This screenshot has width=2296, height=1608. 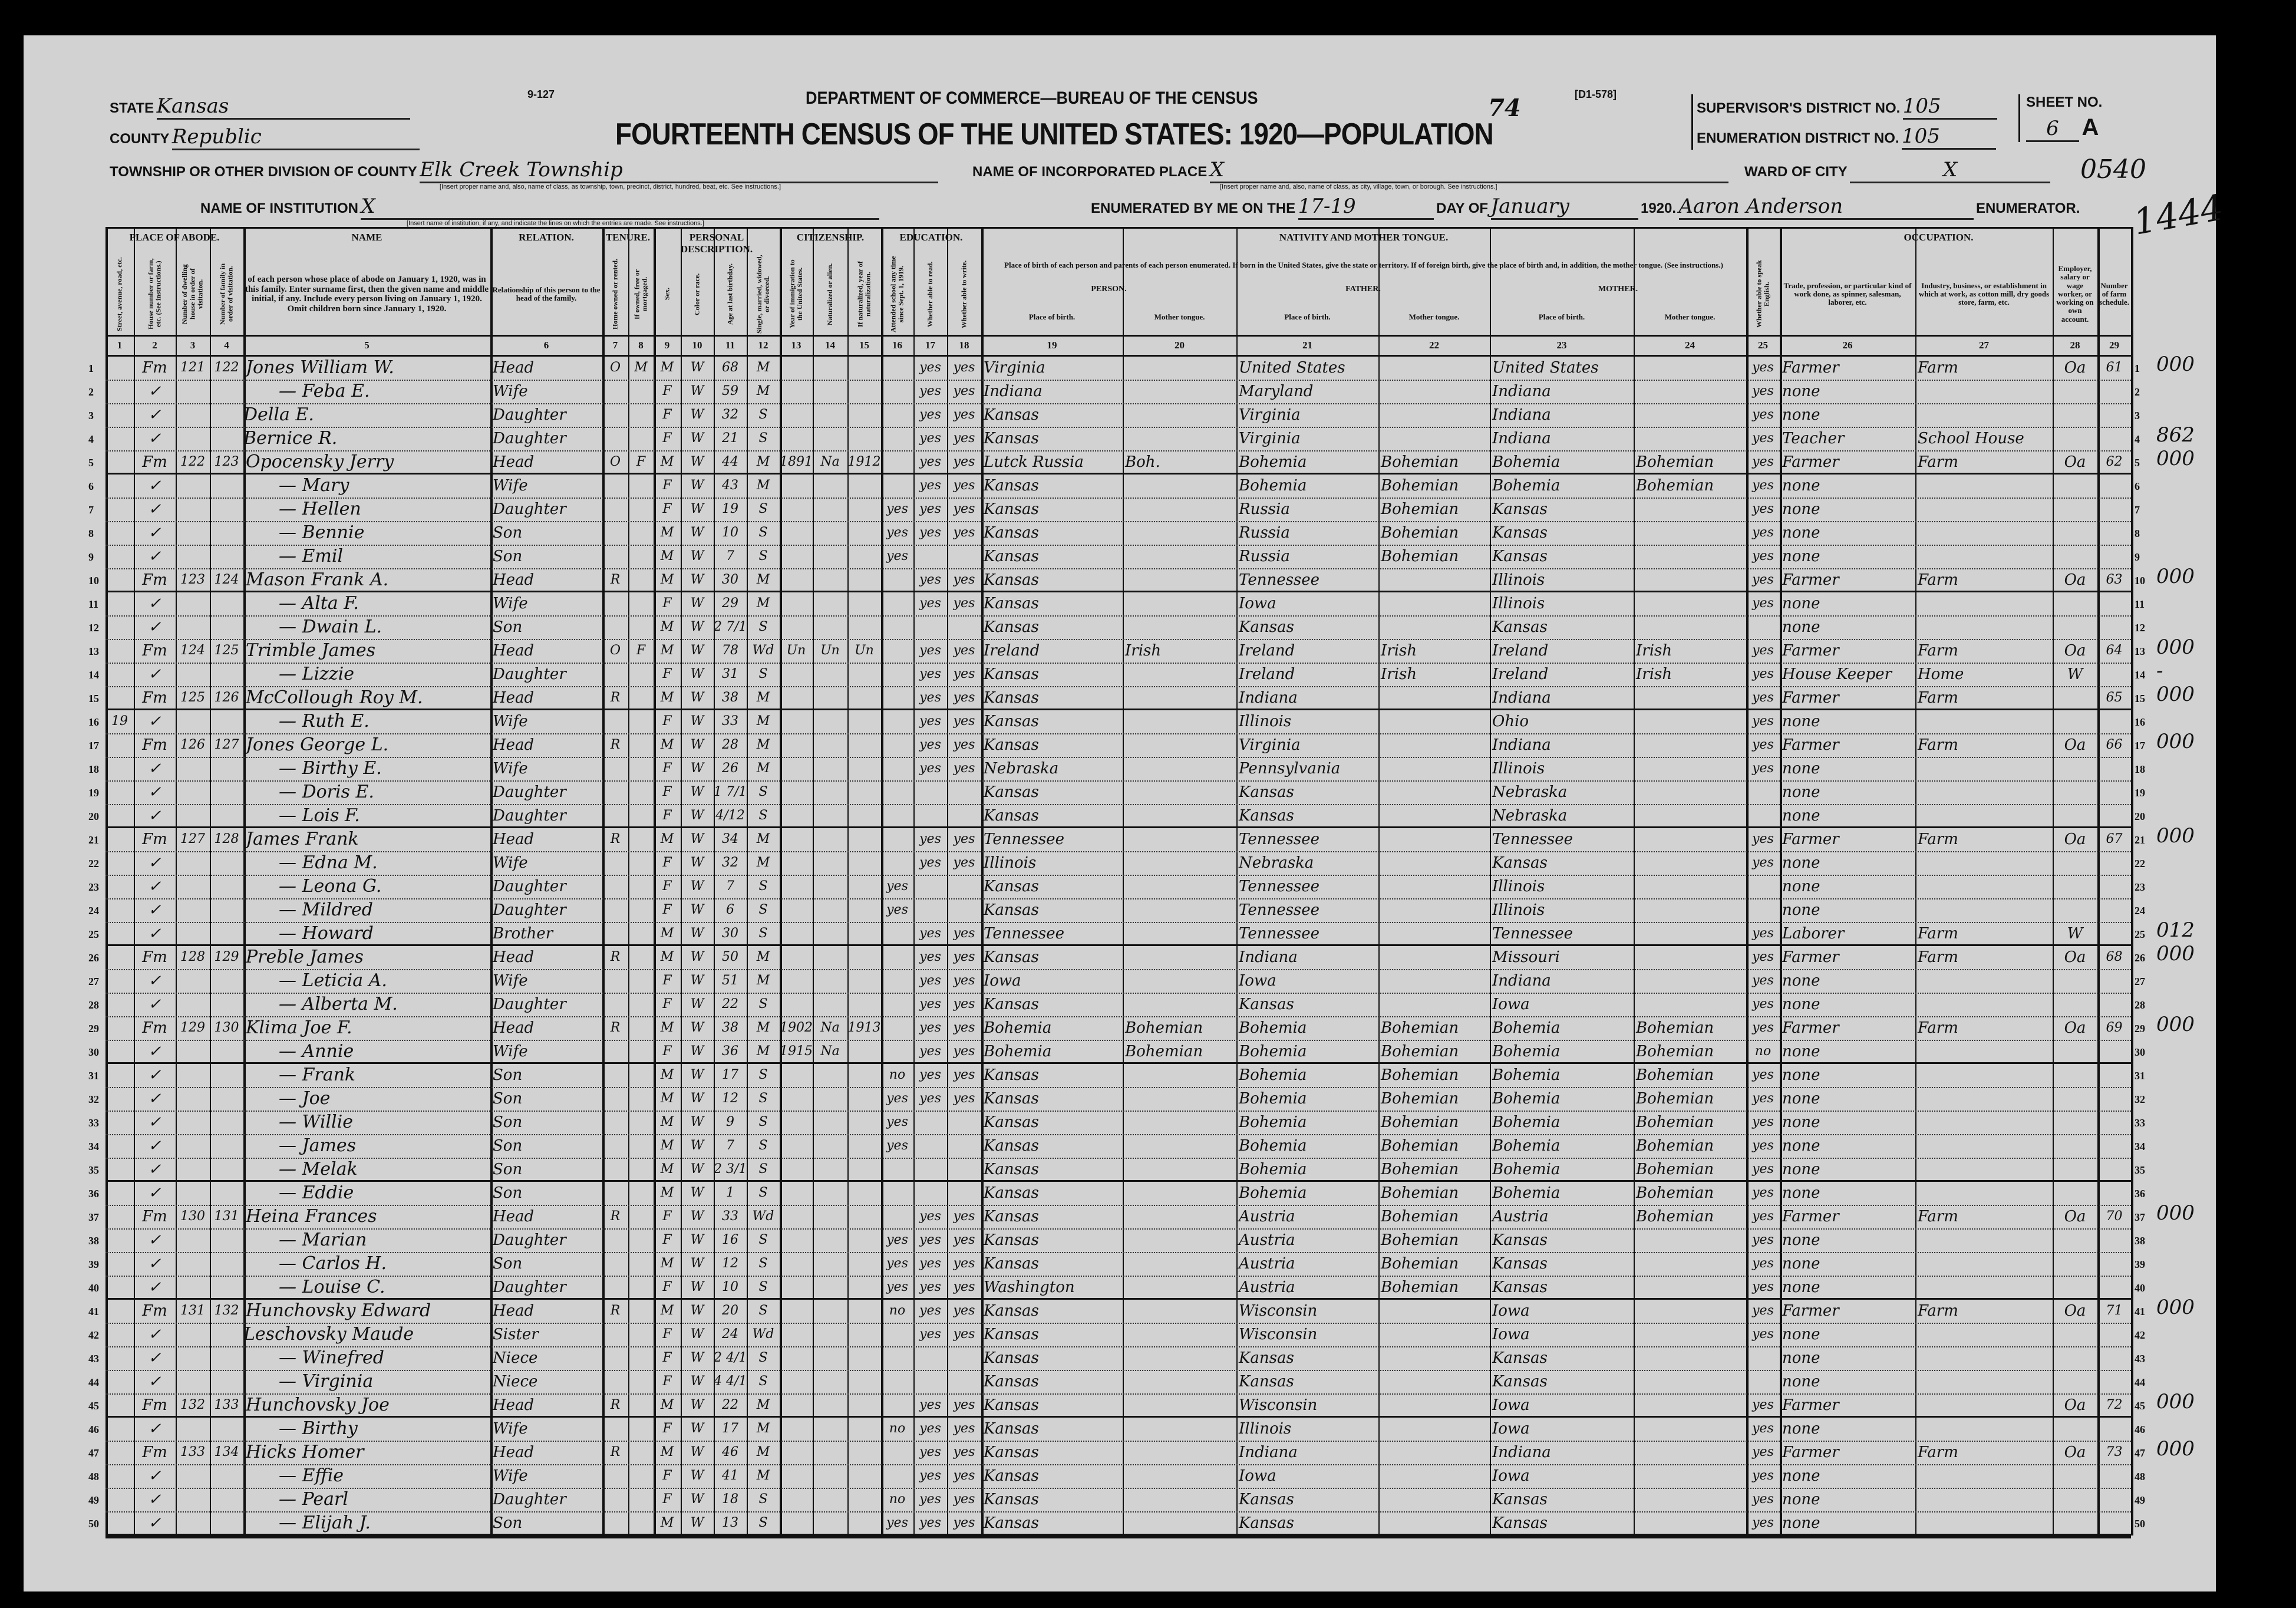 What do you see at coordinates (2114, 839) in the screenshot?
I see `cell-col-29: 67` at bounding box center [2114, 839].